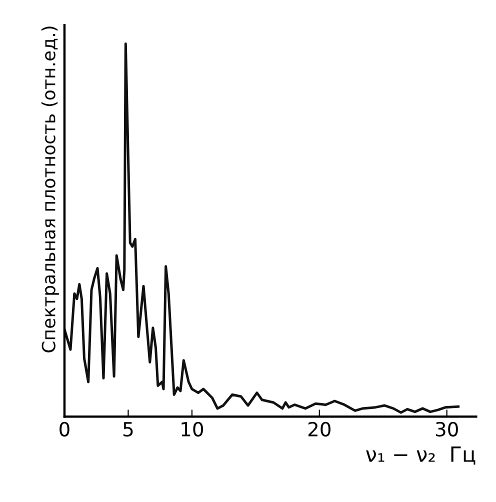 This screenshot has width=496, height=502. What do you see at coordinates (447, 429) in the screenshot?
I see `x-tick-label: 30` at bounding box center [447, 429].